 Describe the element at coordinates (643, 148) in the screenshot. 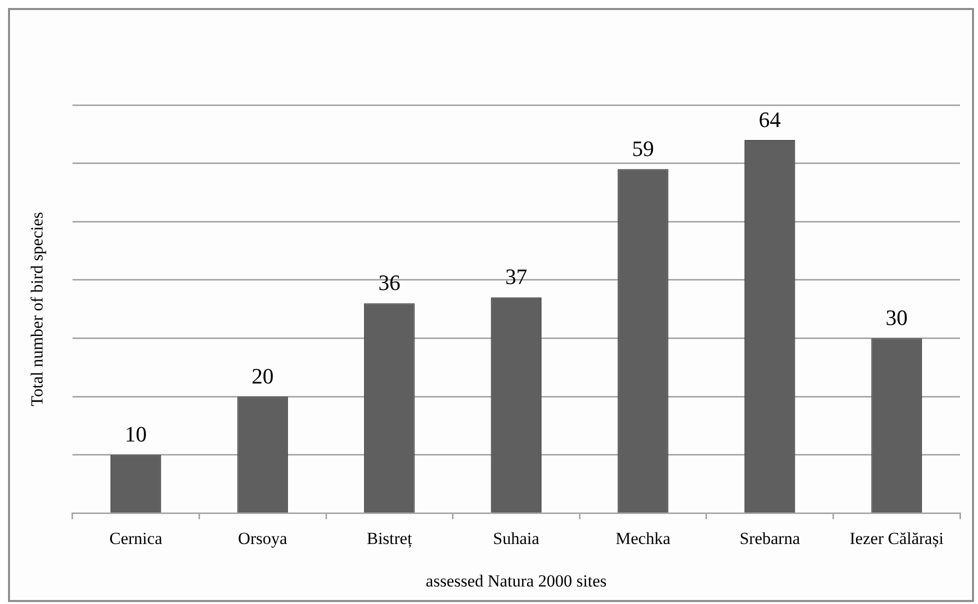

I see `data-label: 59` at that location.